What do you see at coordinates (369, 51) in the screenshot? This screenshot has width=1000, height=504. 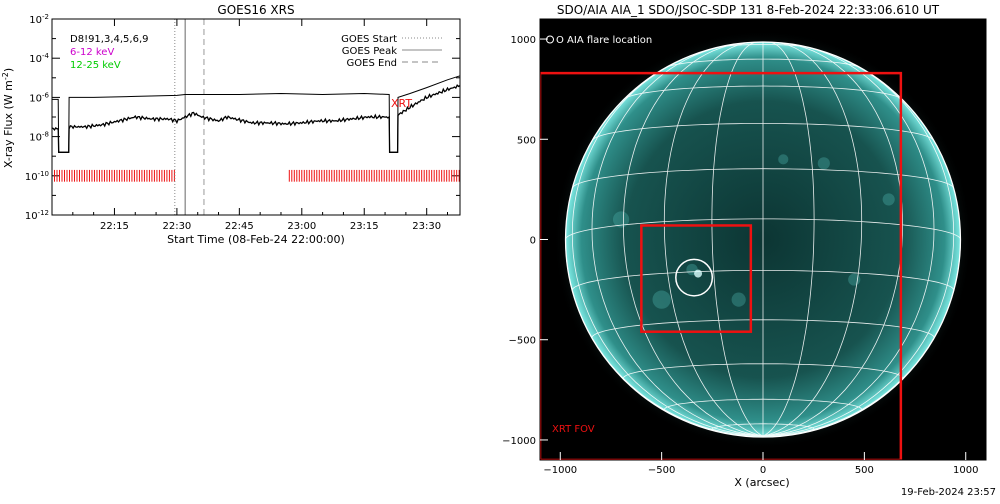 I see `goes-event-legend-solid: GOES Peak` at bounding box center [369, 51].